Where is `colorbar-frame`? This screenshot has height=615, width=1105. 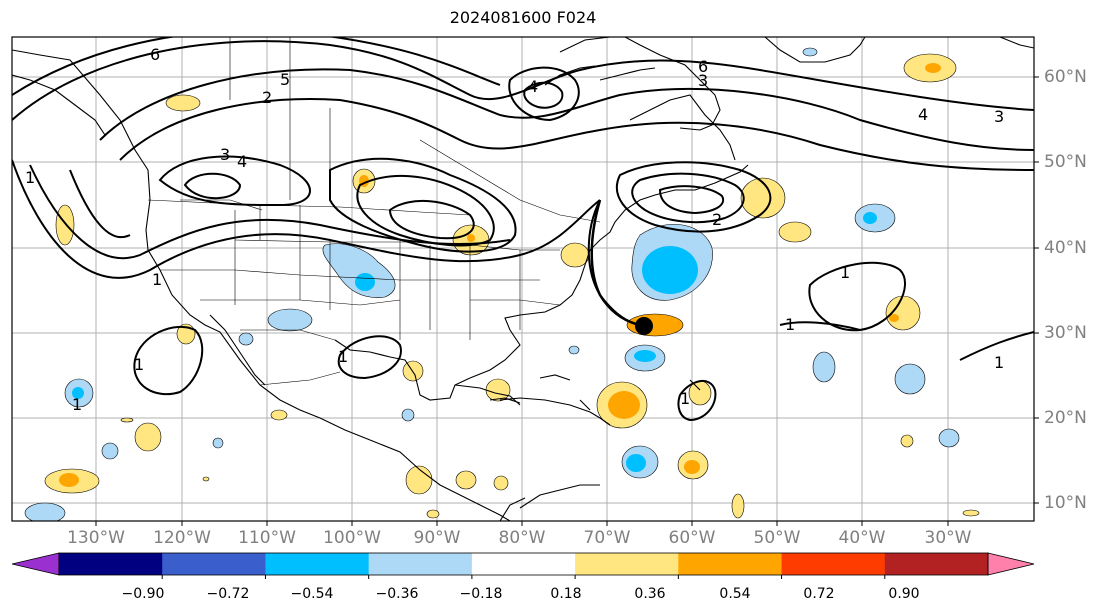 colorbar-frame is located at coordinates (523, 564).